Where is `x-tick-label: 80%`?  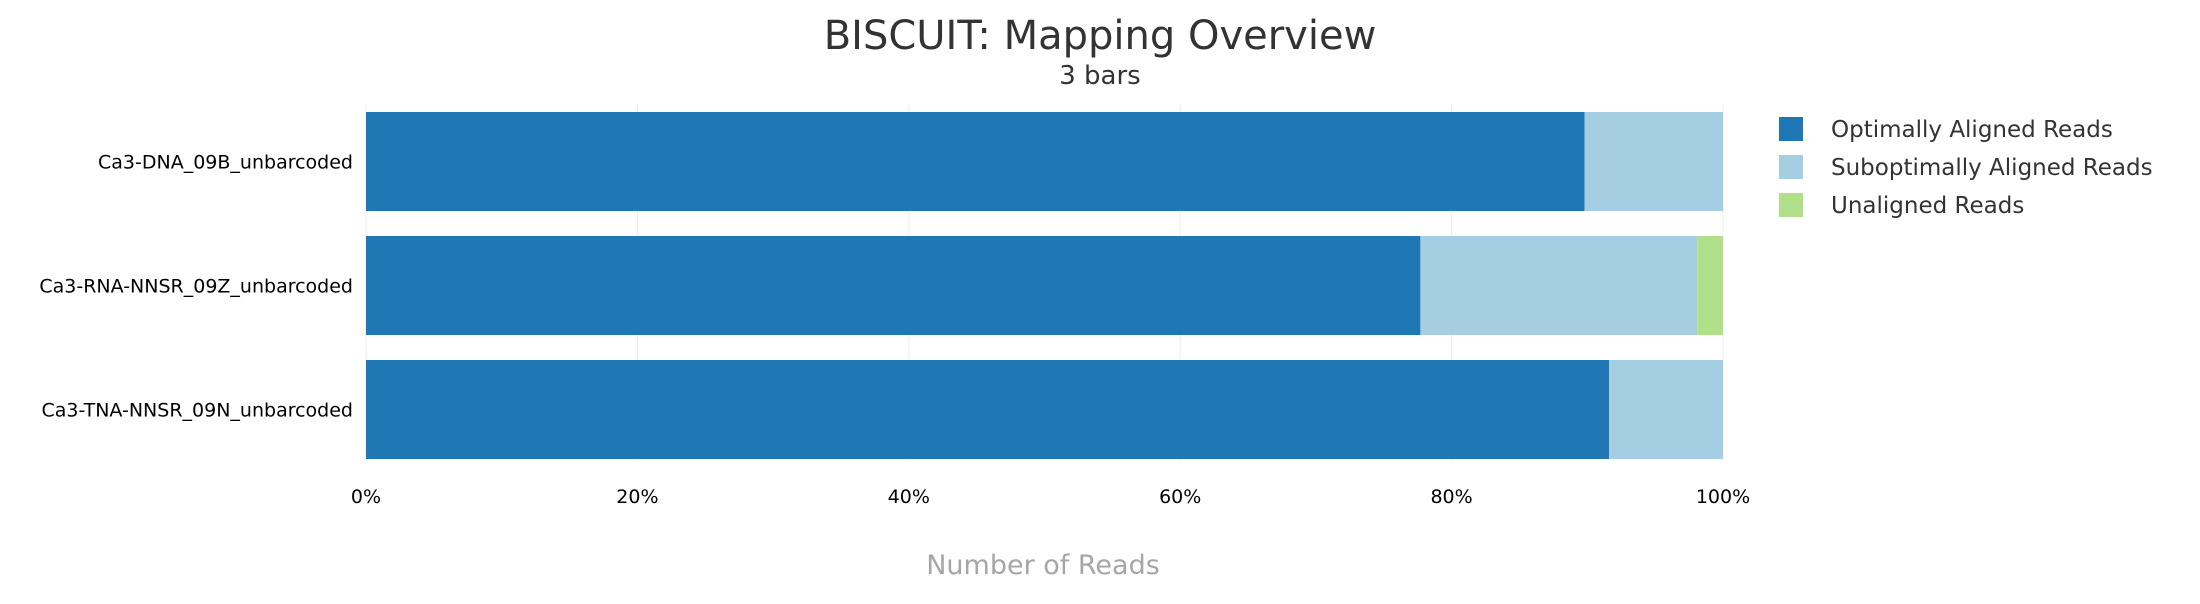
x-tick-label: 80% is located at coordinates (1451, 497).